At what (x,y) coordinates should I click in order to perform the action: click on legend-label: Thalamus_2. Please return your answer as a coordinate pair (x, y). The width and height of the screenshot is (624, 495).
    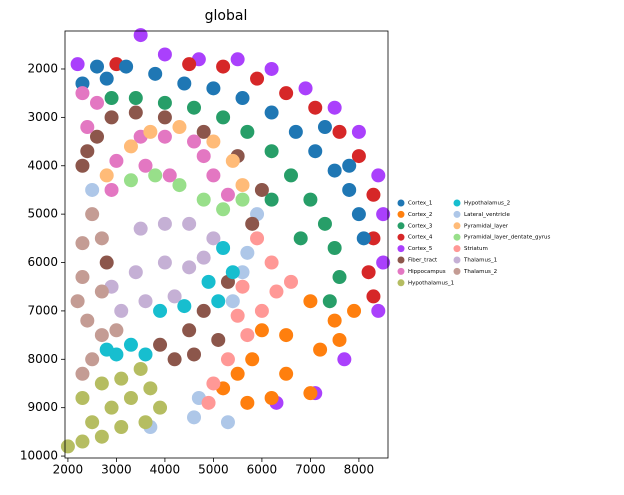
    Looking at the image, I should click on (480, 272).